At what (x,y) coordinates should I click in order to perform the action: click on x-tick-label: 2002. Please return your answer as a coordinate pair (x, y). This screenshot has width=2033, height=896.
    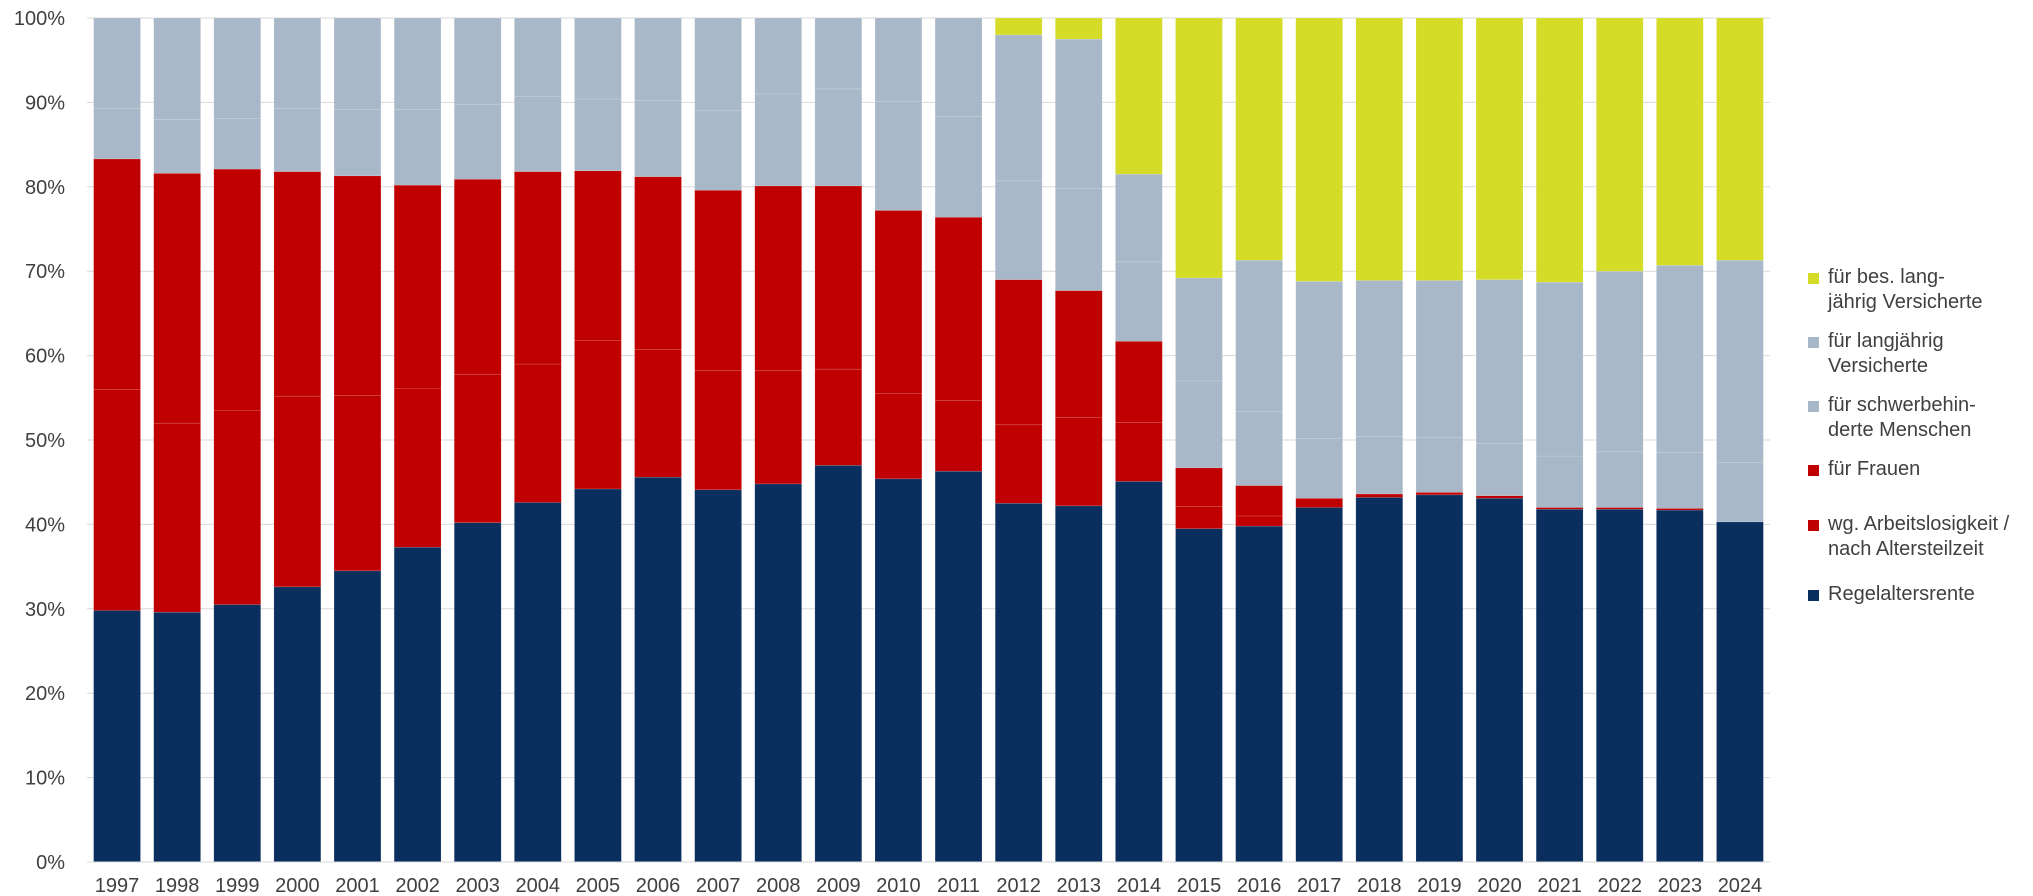
    Looking at the image, I should click on (417, 885).